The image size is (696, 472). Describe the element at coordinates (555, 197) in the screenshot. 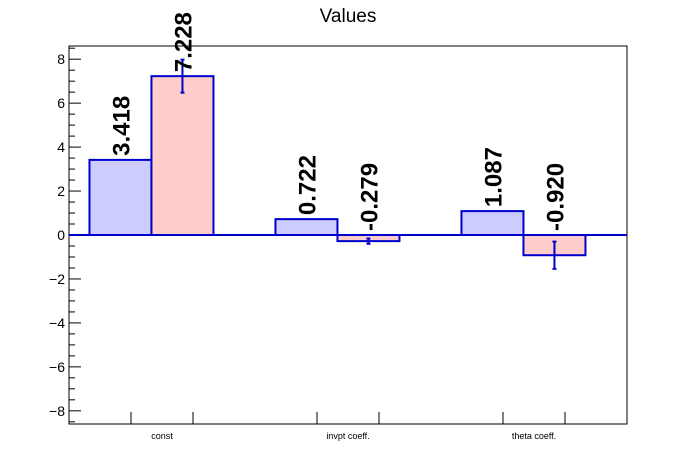

I see `data-label: -0.920` at that location.